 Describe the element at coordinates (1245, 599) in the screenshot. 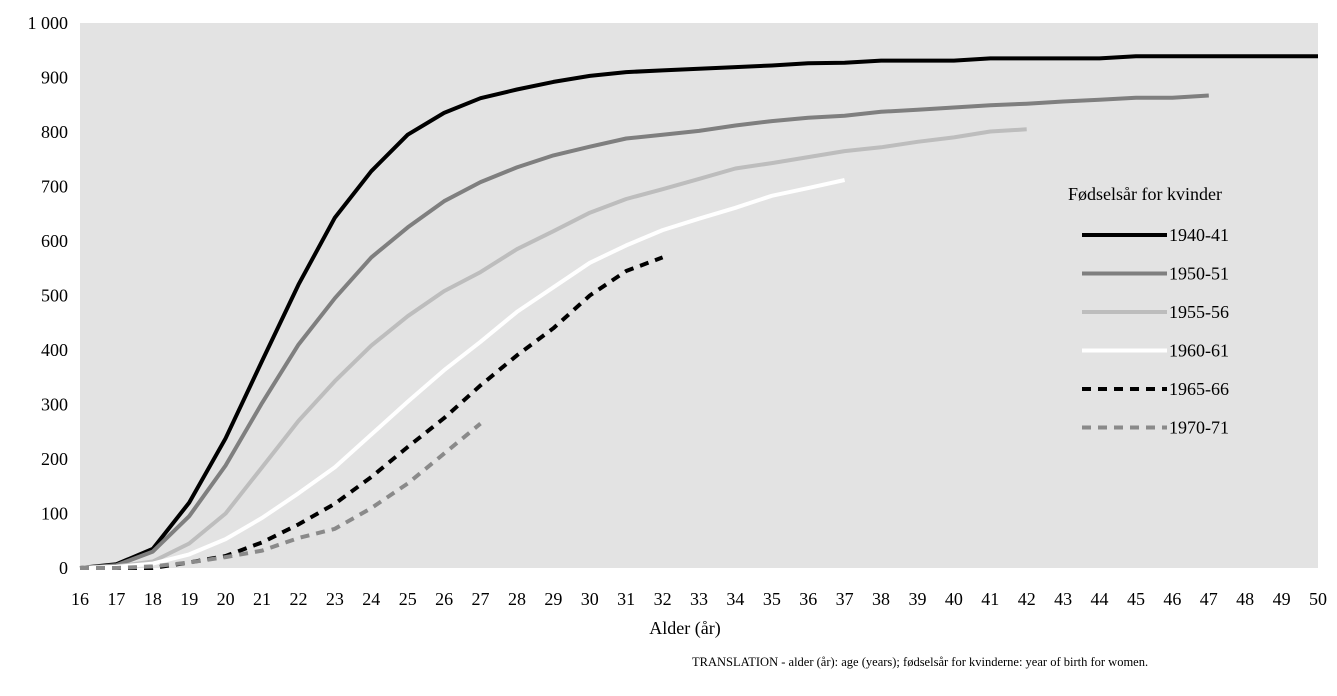

I see `x-tick-label: 48` at that location.